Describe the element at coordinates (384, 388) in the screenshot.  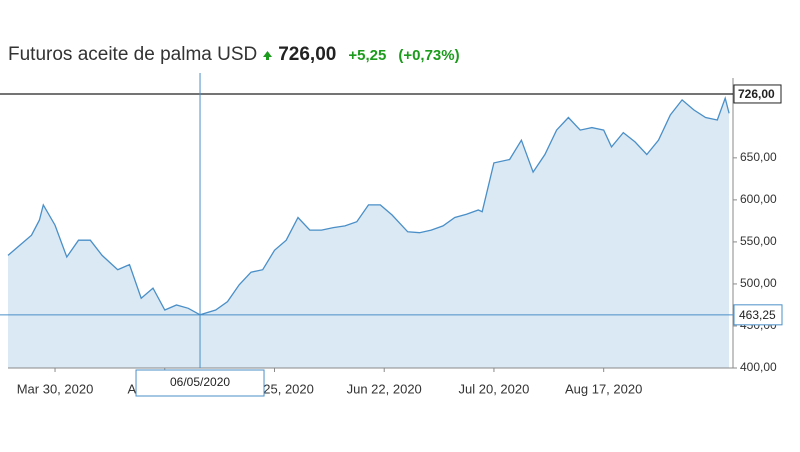
I see `x-tick-label: Jun 22, 2020` at that location.